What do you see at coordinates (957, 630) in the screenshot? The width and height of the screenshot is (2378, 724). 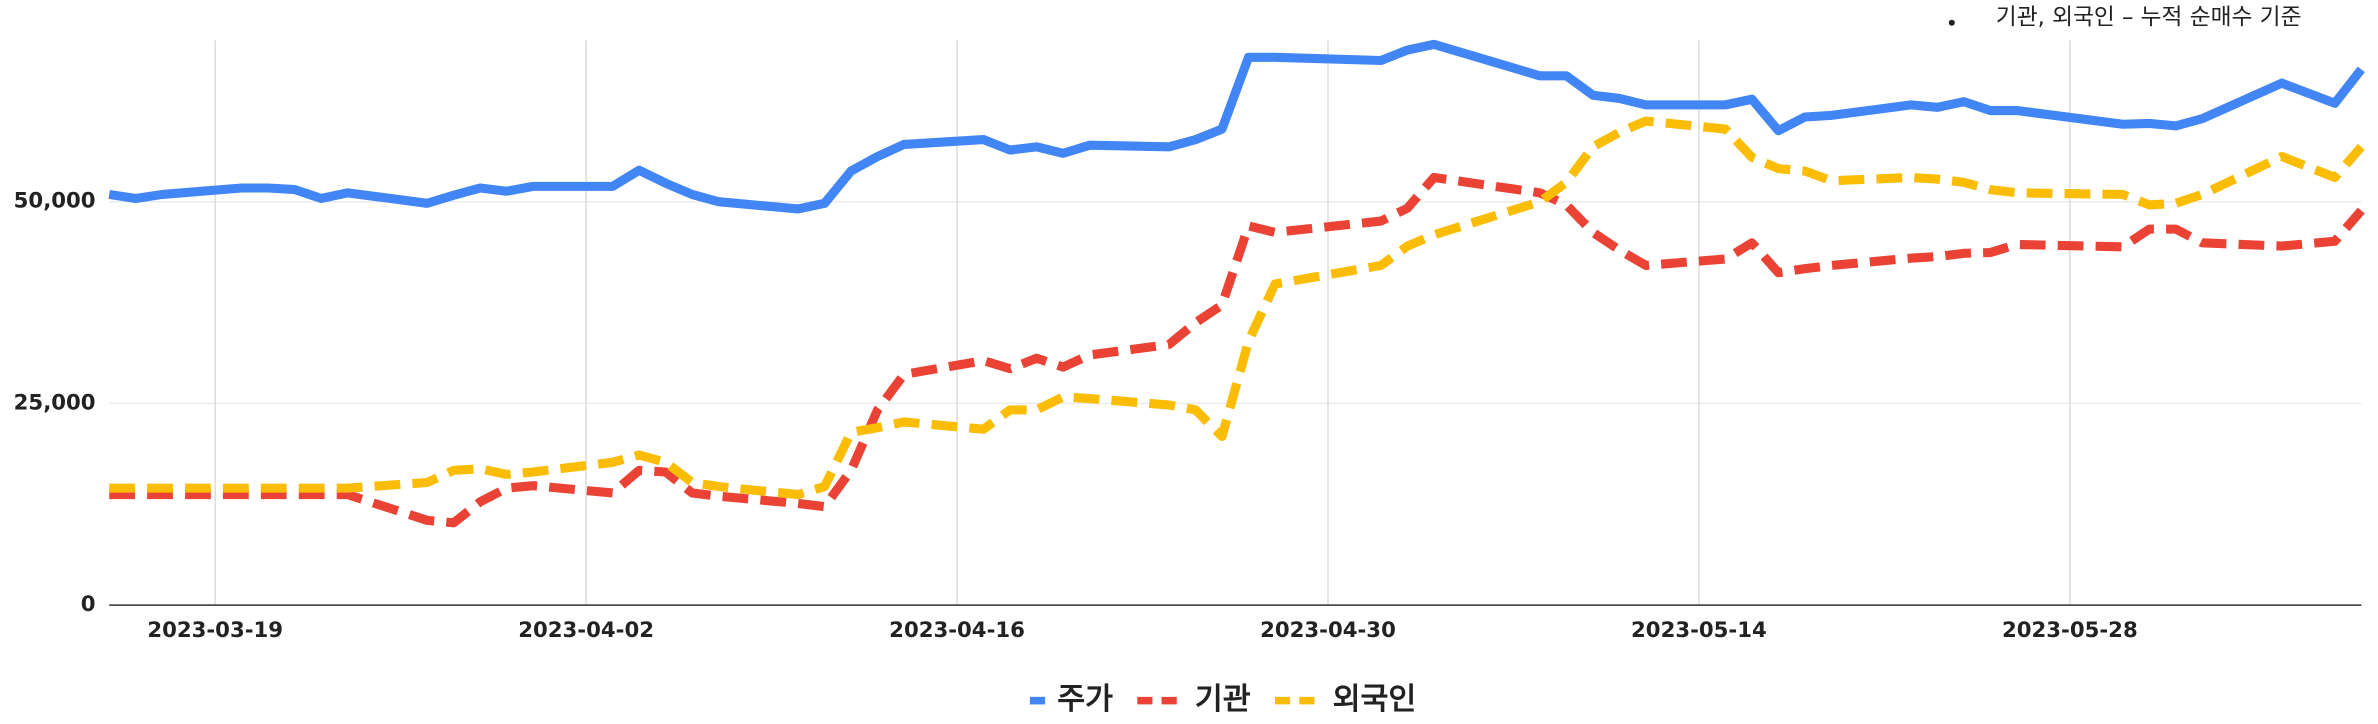 I see `x-tick-label: 2023-04-16` at bounding box center [957, 630].